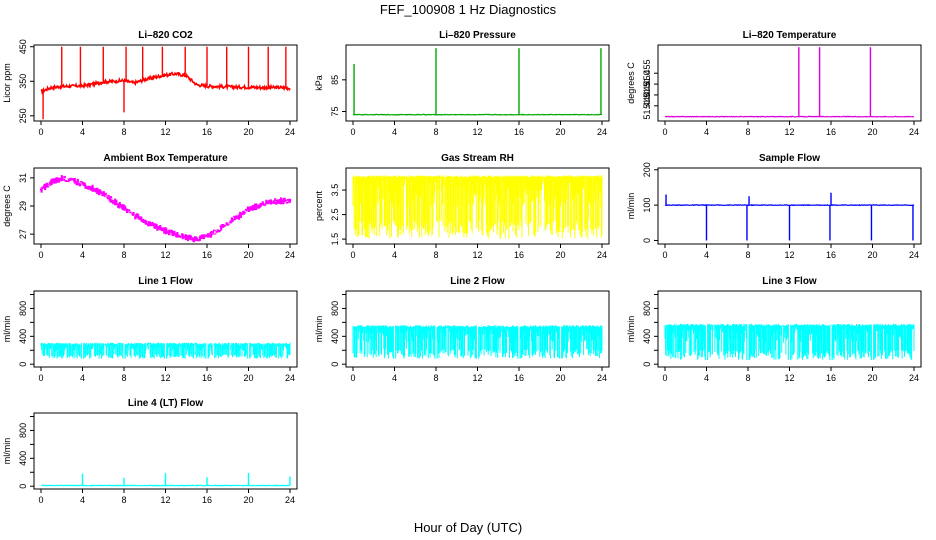  I want to click on panel-7-xtick-label: 12, so click(165, 378).